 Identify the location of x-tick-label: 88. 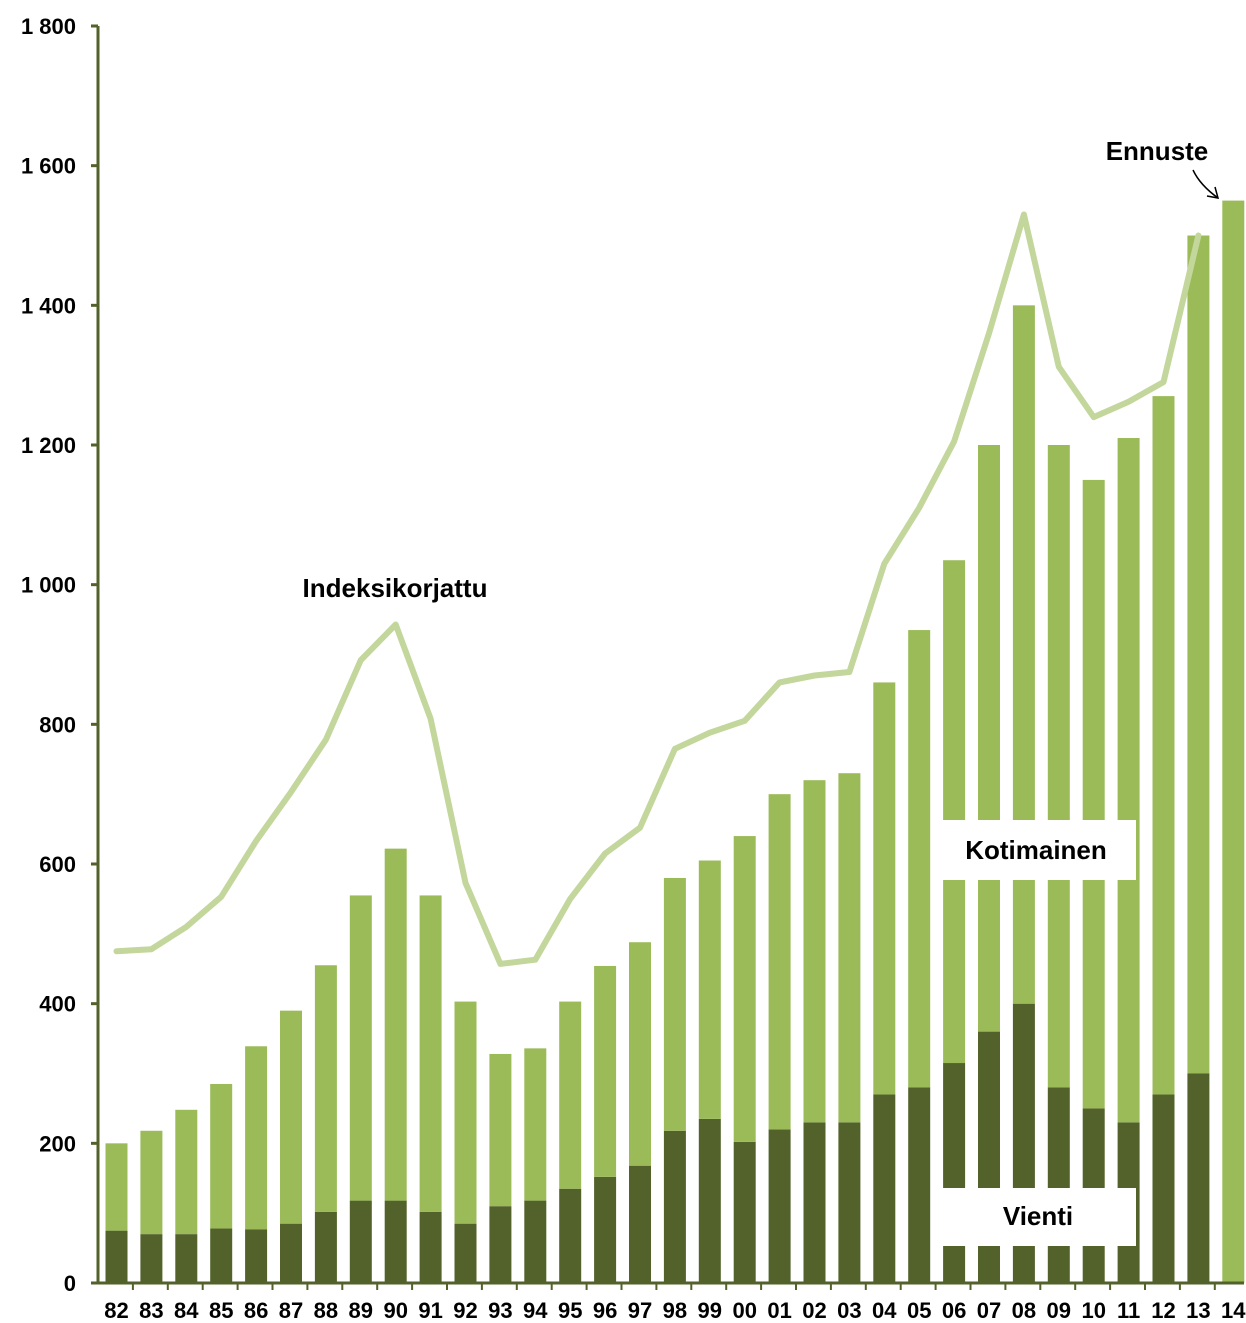
(326, 1310).